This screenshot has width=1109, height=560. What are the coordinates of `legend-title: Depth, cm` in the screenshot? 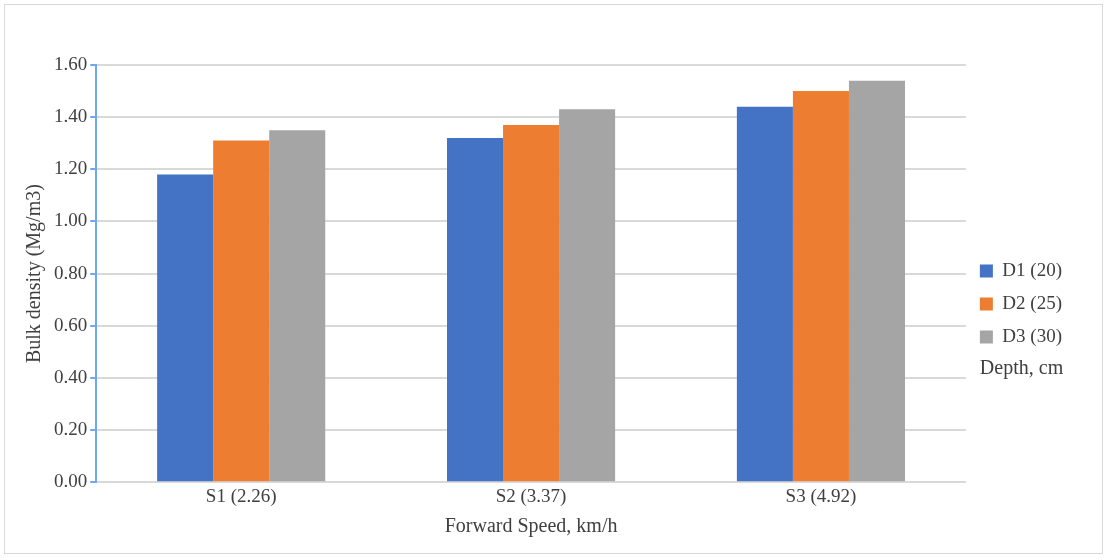 It's located at (1021, 367).